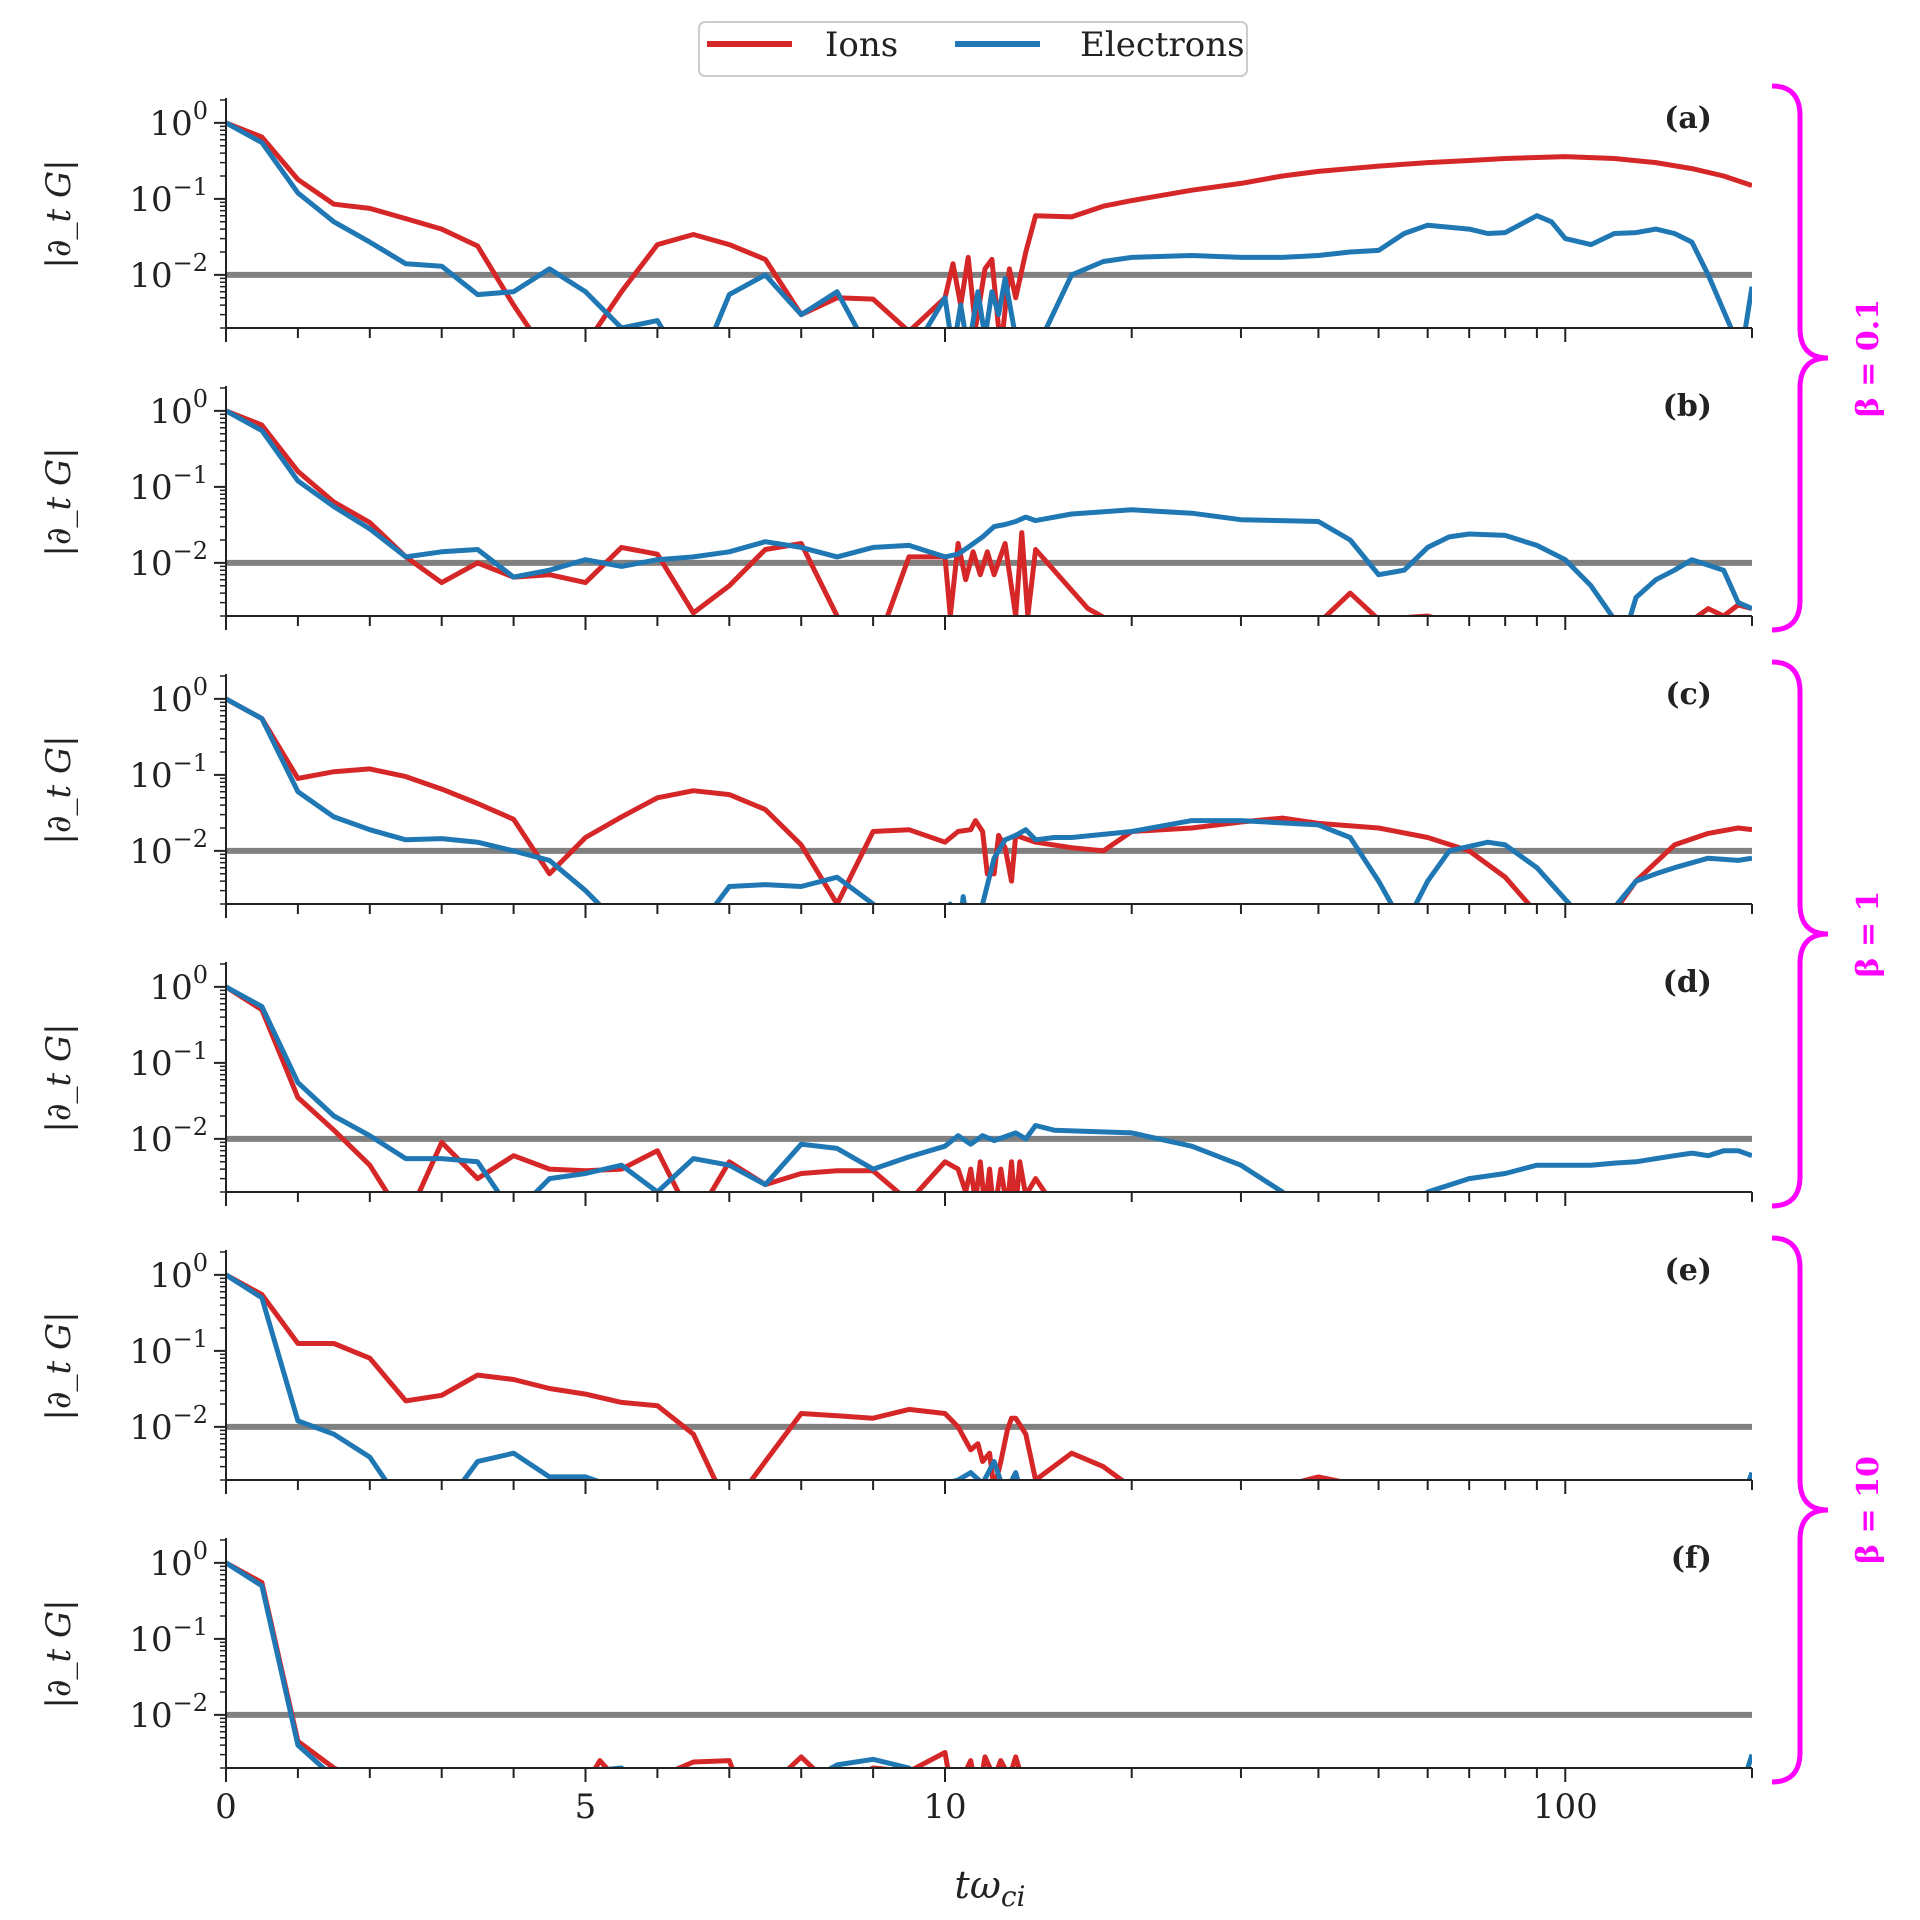 The height and width of the screenshot is (1920, 1920). Describe the element at coordinates (1868, 358) in the screenshot. I see `beta-label: β = 0.1` at that location.